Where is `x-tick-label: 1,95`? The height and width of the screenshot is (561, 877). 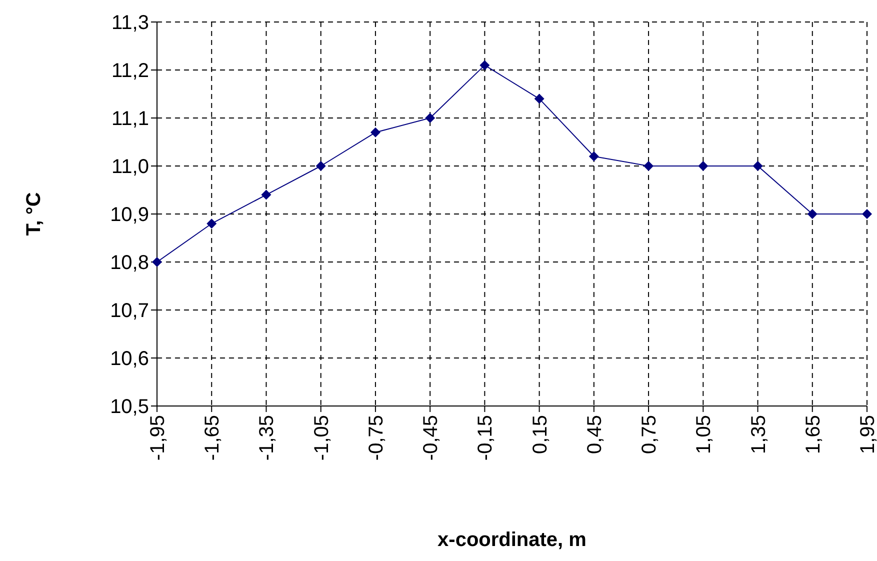 x-tick-label: 1,95 is located at coordinates (867, 434).